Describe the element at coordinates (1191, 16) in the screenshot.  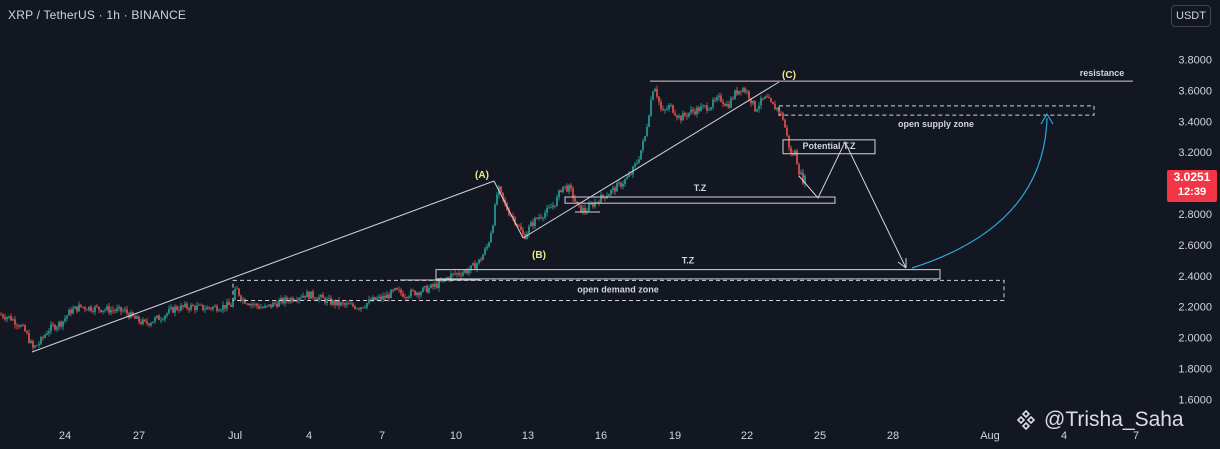
I see `currency-button: USDT` at that location.